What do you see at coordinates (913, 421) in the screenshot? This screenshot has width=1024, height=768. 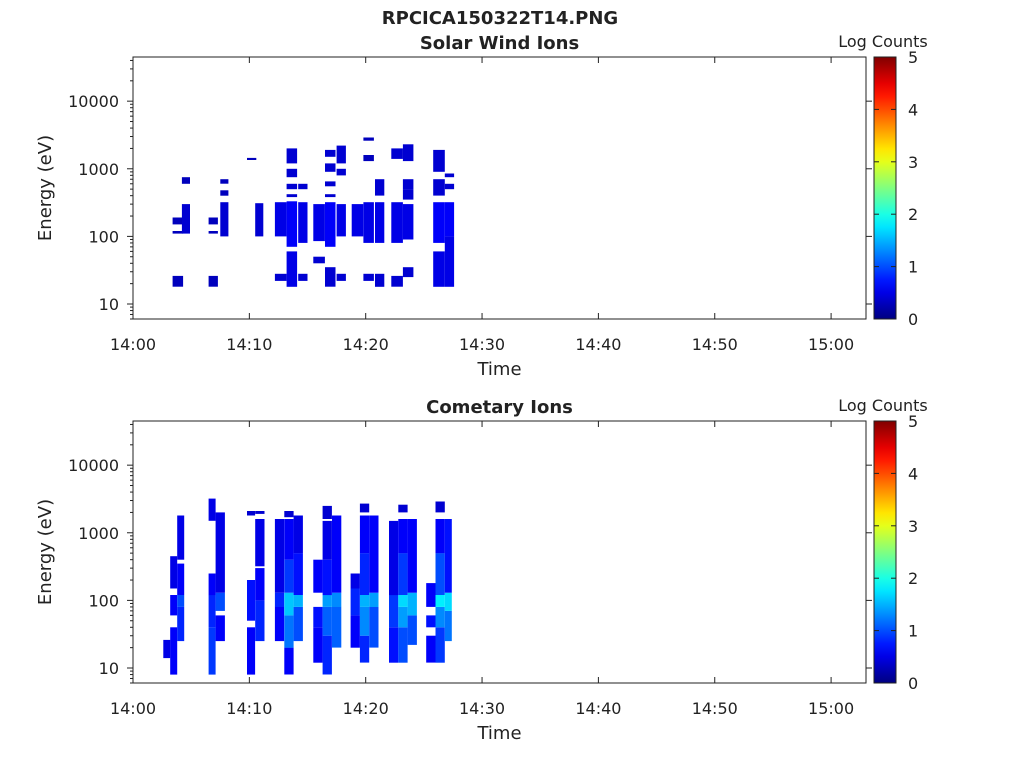 I see `colorbar-tick-label: 5` at bounding box center [913, 421].